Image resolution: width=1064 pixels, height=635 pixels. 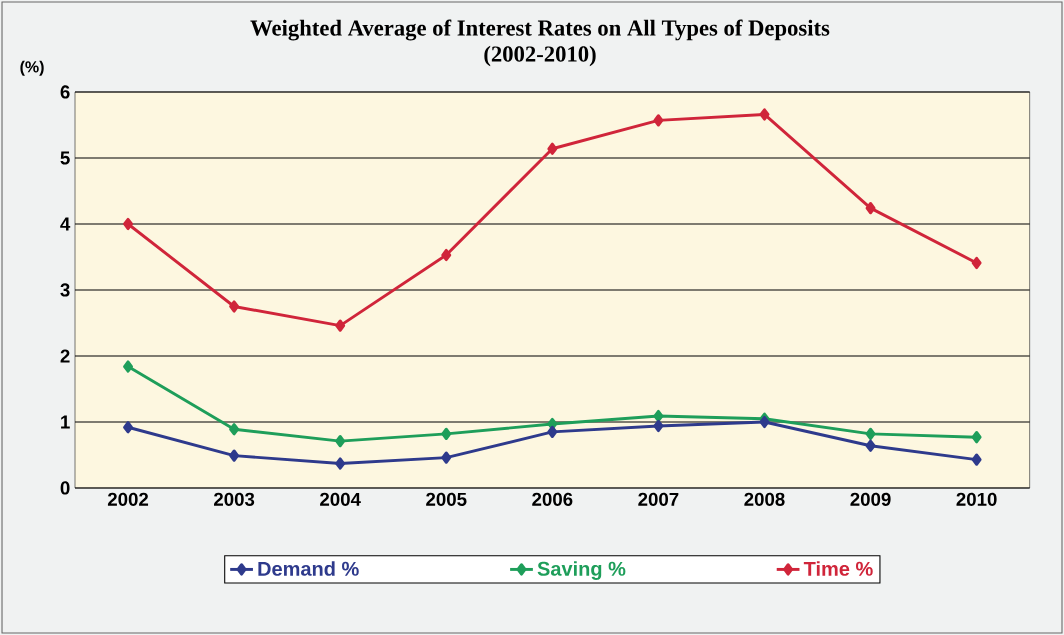 I want to click on y-tick-label: 2, so click(x=65, y=356).